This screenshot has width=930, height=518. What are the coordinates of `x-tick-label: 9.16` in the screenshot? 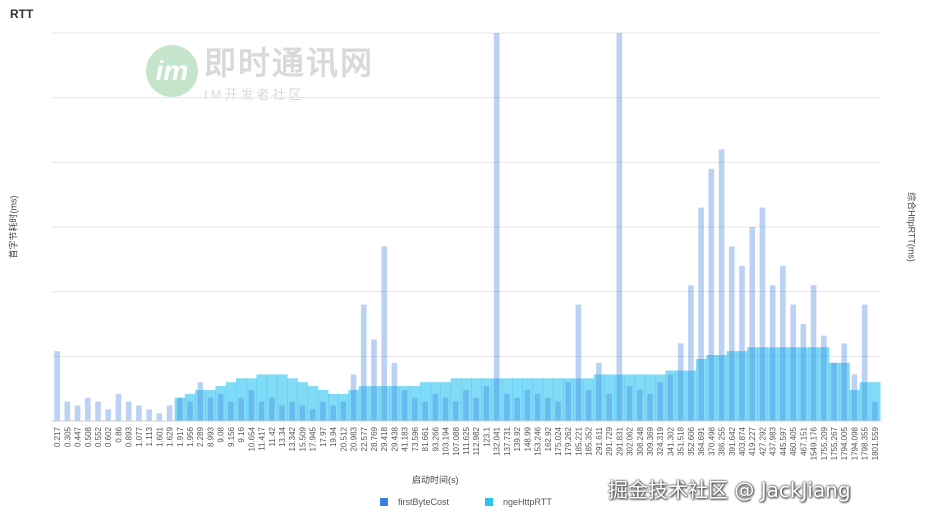 It's located at (241, 434).